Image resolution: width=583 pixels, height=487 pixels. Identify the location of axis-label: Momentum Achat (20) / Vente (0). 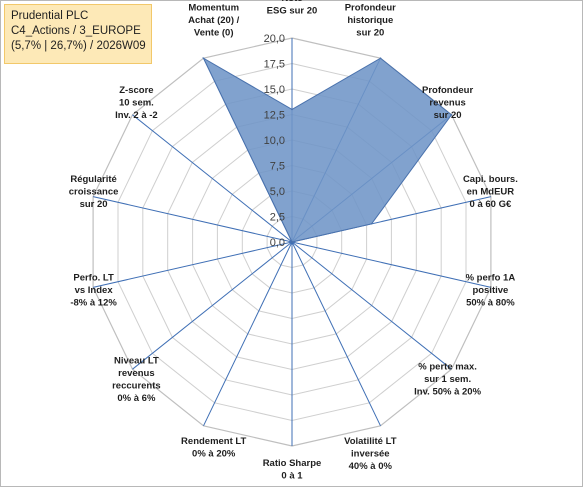
(214, 21).